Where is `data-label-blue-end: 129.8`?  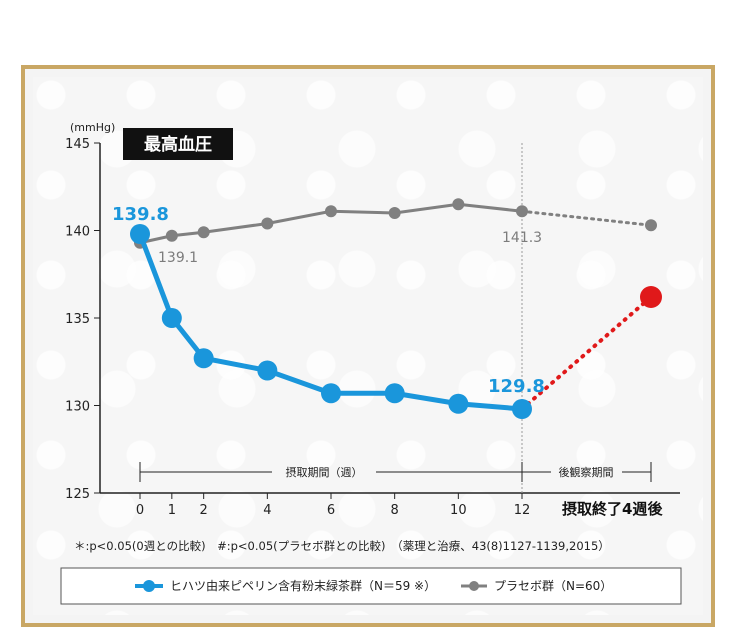 data-label-blue-end: 129.8 is located at coordinates (516, 386).